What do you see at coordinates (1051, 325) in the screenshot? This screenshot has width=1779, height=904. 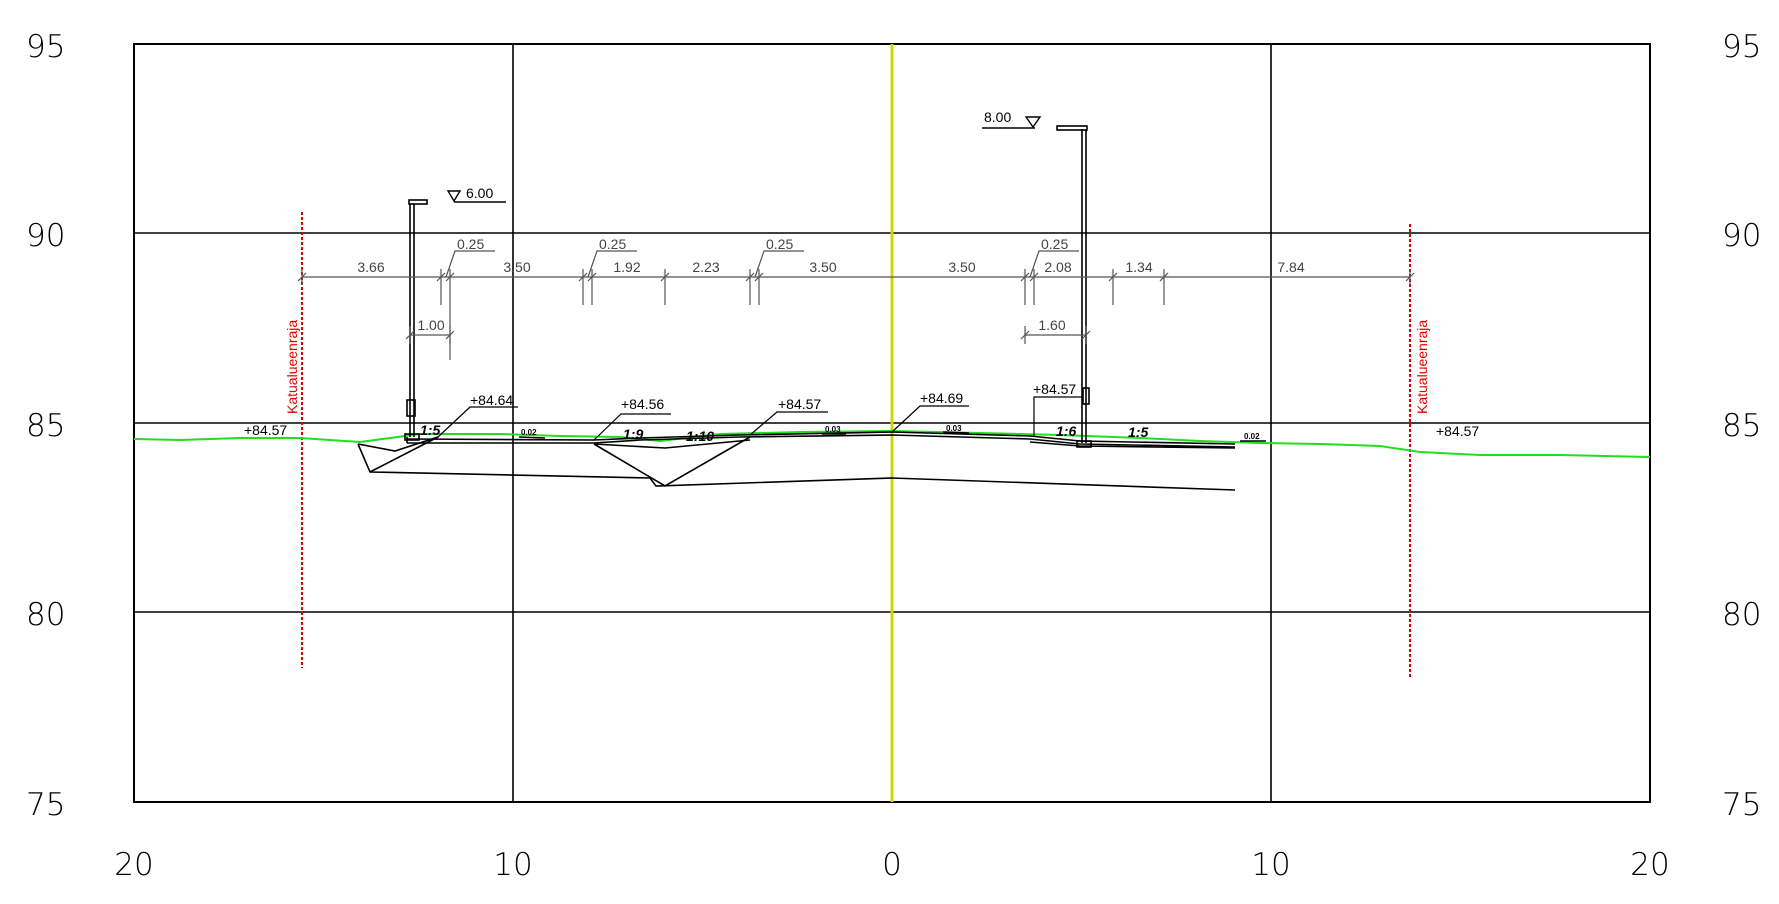 I see `dim-1-60: 1.60` at bounding box center [1051, 325].